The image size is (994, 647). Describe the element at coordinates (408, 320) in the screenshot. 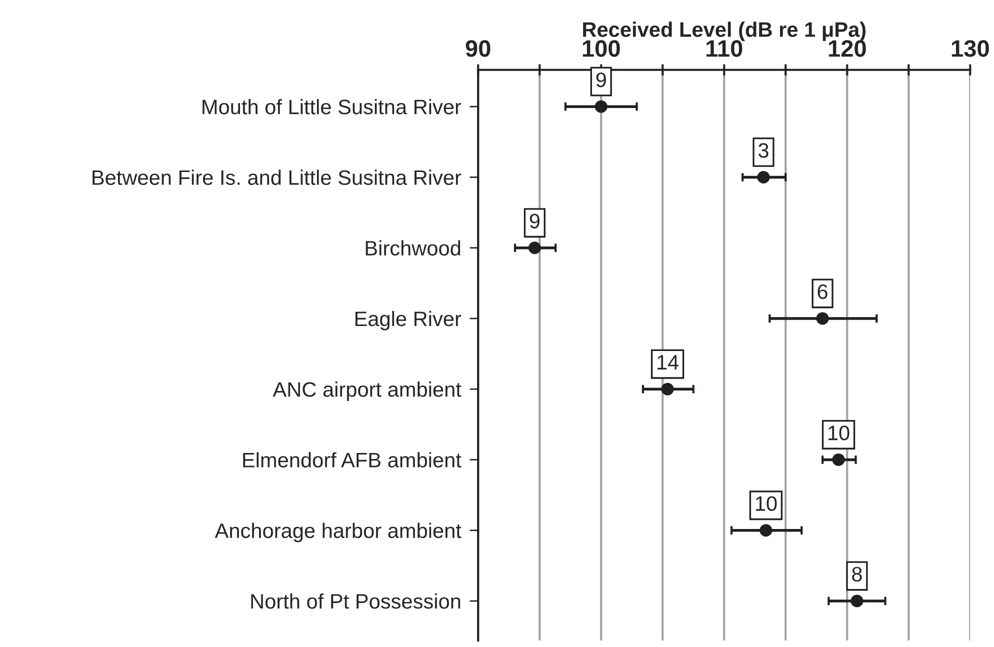

I see `y-tick-label: Eagle River` at that location.